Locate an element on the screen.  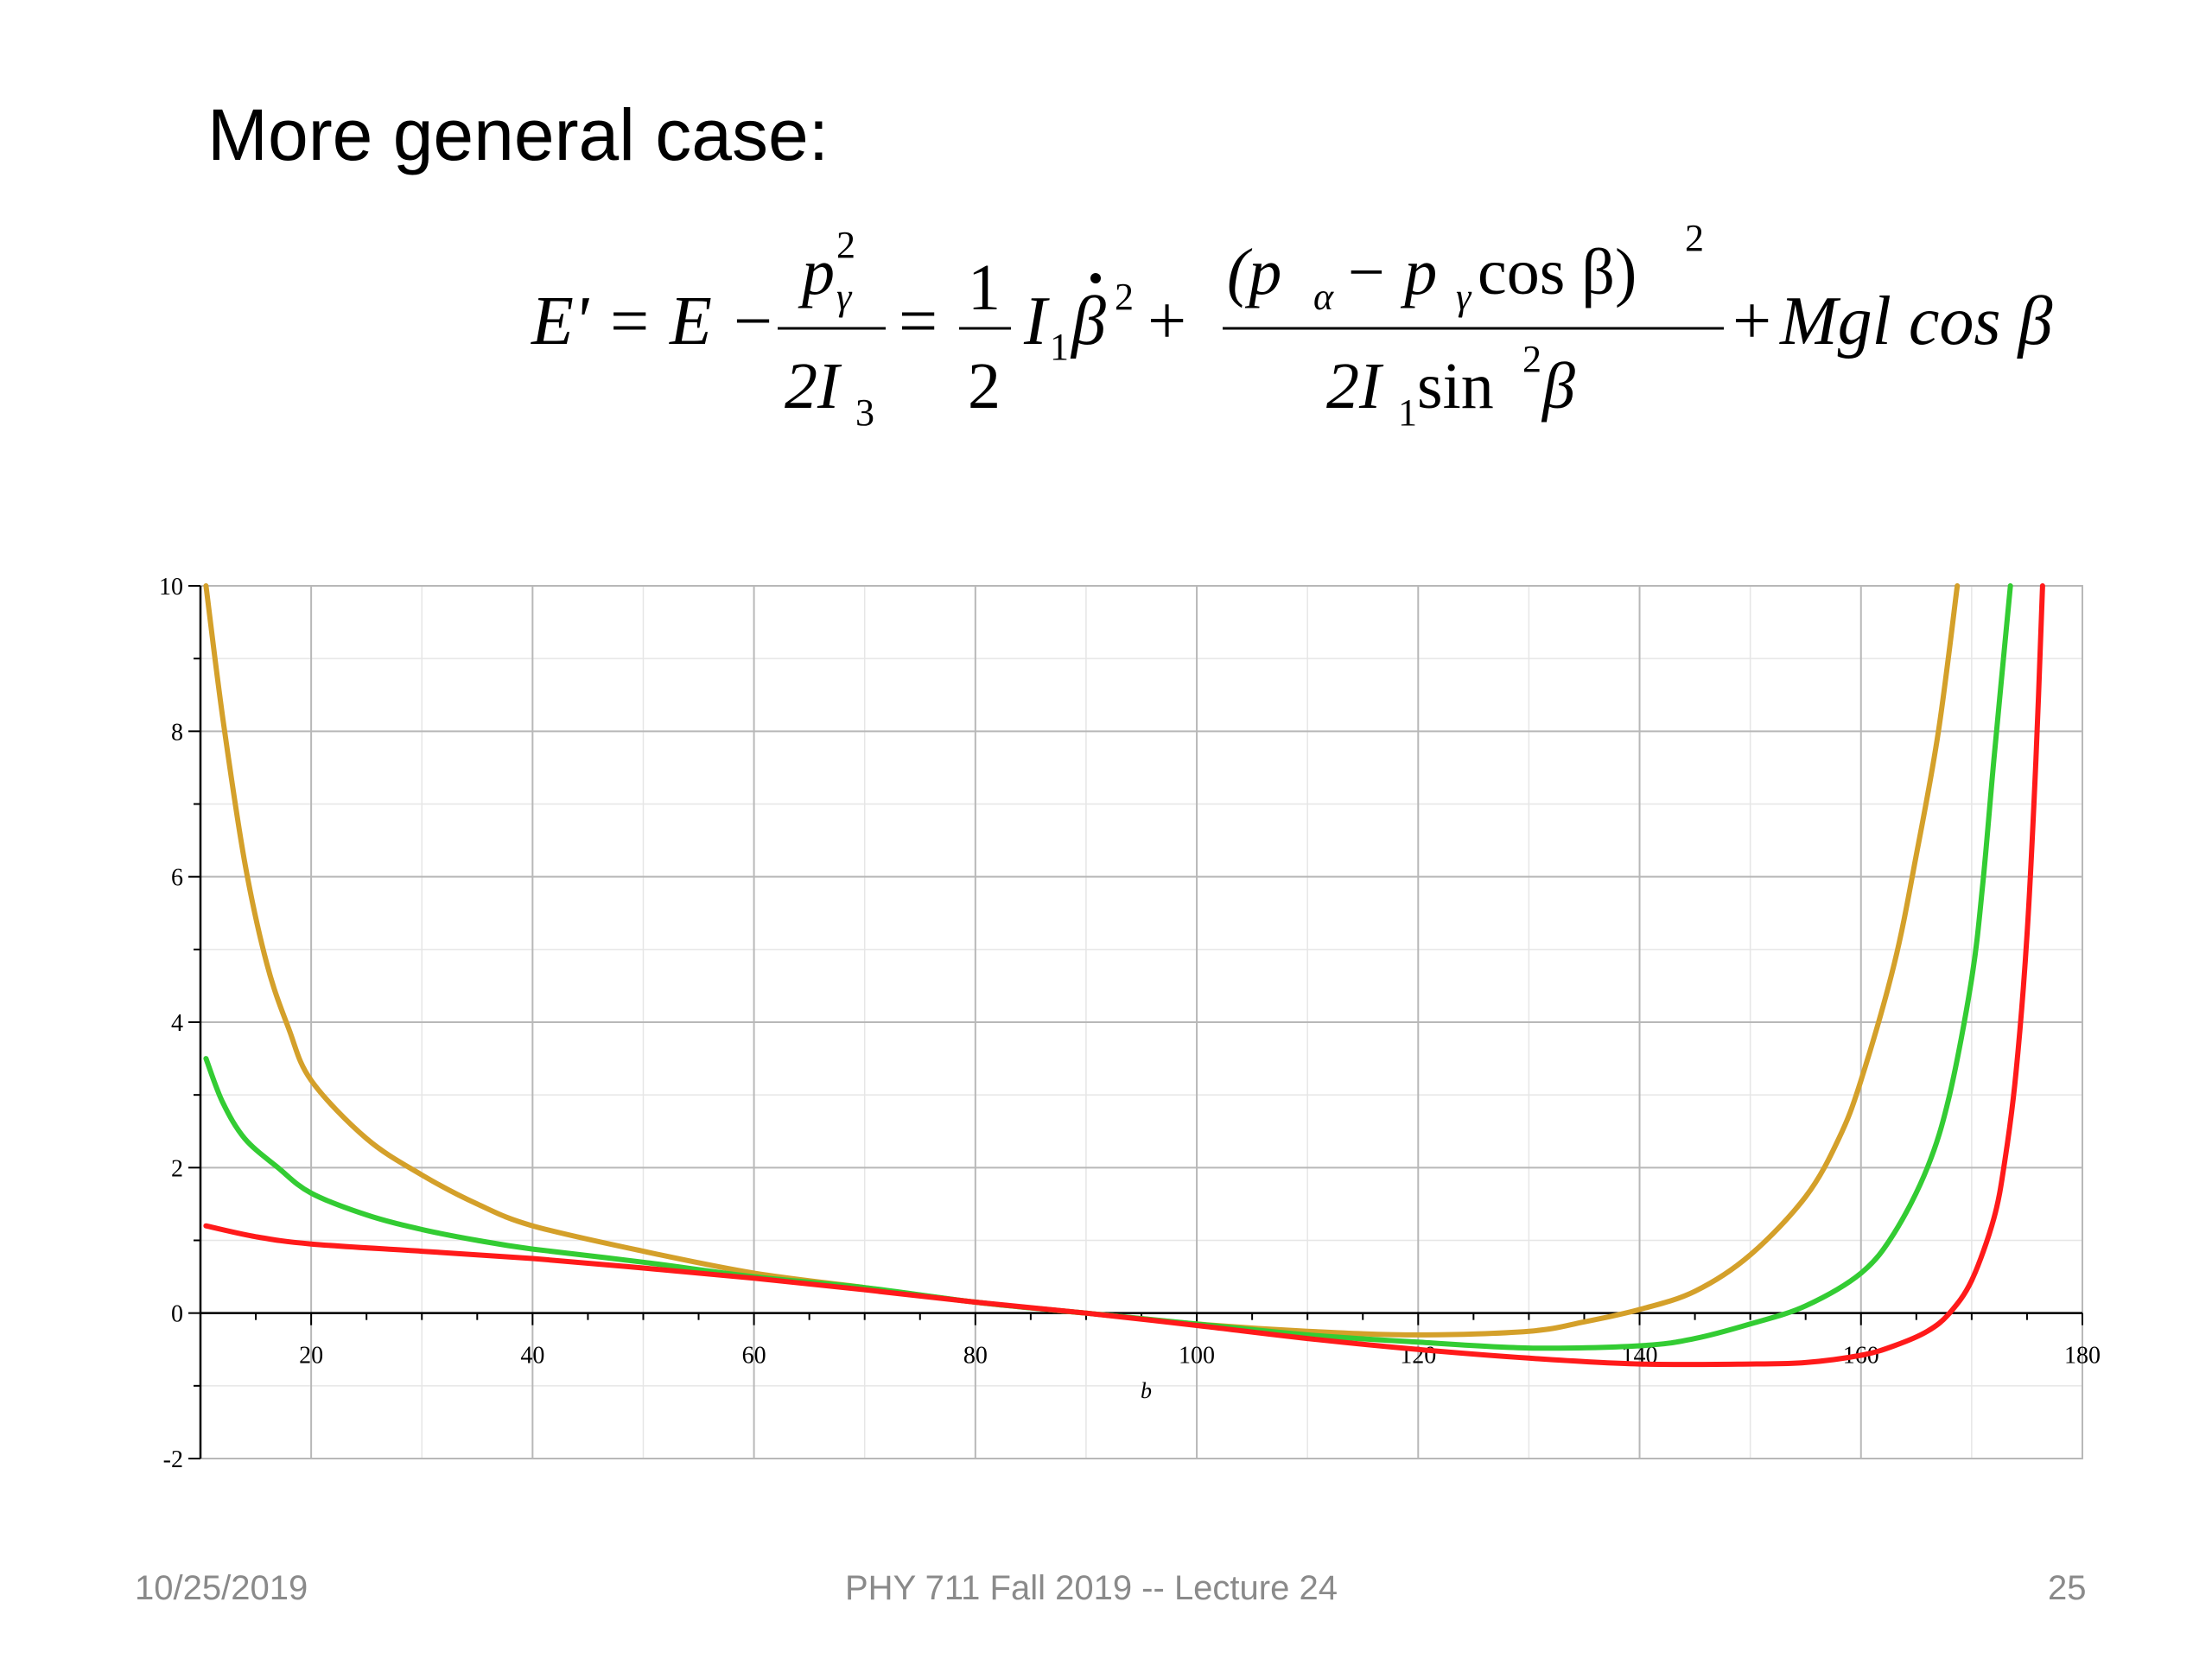
eq-lhs: E' = E − is located at coordinates (653, 321).